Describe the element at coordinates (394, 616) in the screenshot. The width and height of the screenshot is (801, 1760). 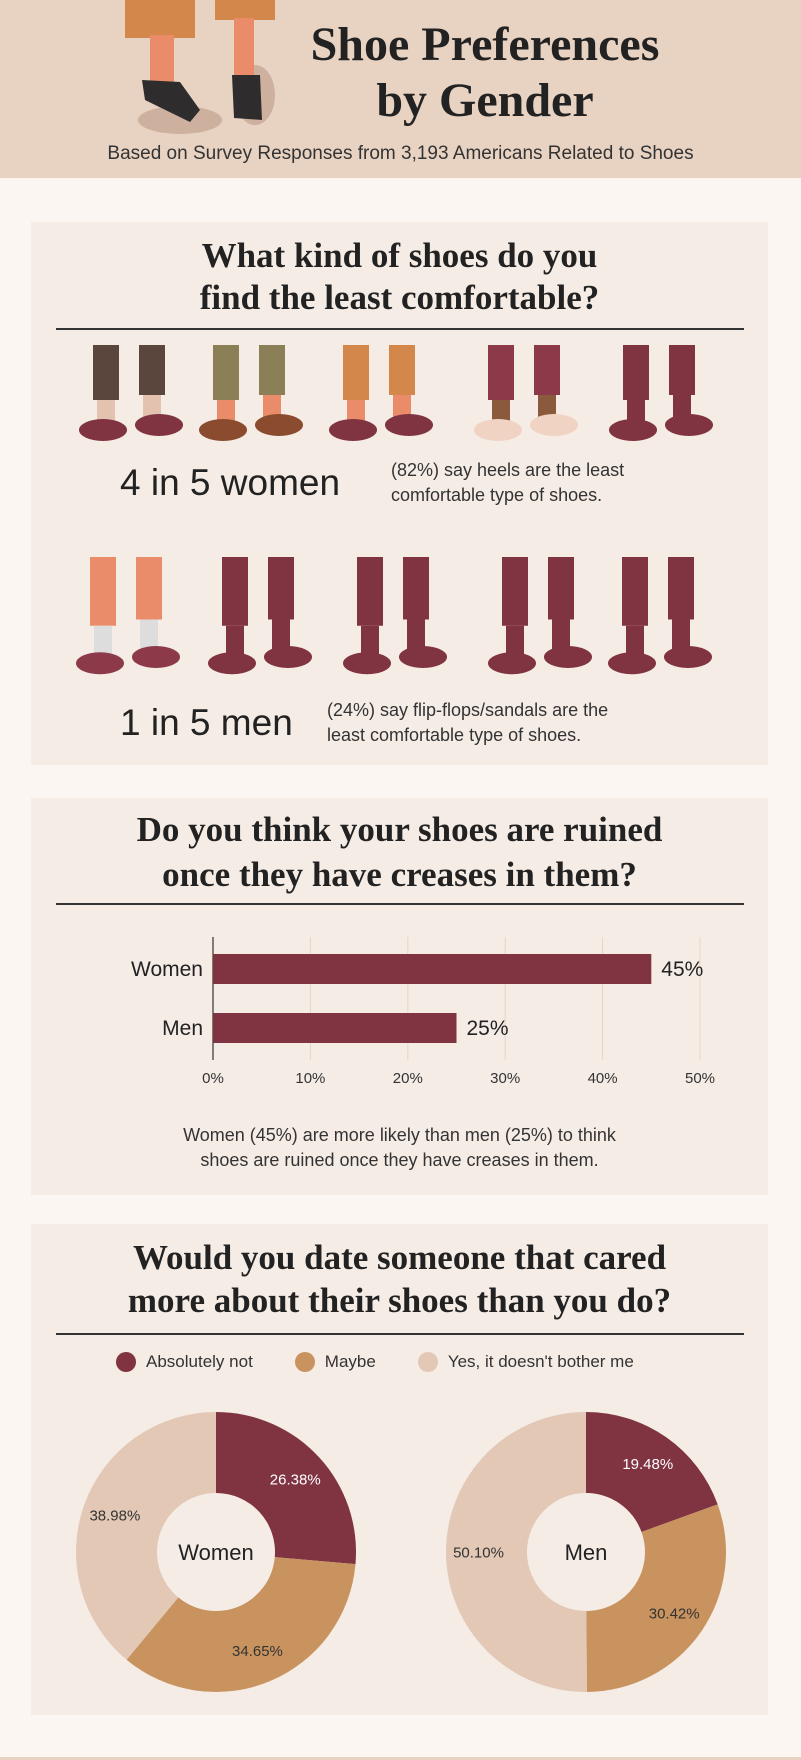
I see `men-shoes-illustrations` at that location.